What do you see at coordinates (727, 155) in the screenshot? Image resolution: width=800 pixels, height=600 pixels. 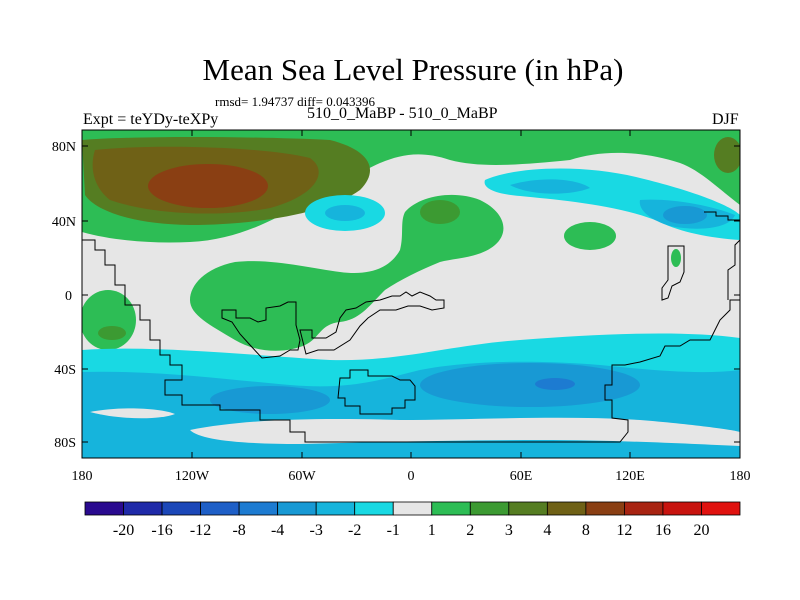 I see `contour-east-olive` at bounding box center [727, 155].